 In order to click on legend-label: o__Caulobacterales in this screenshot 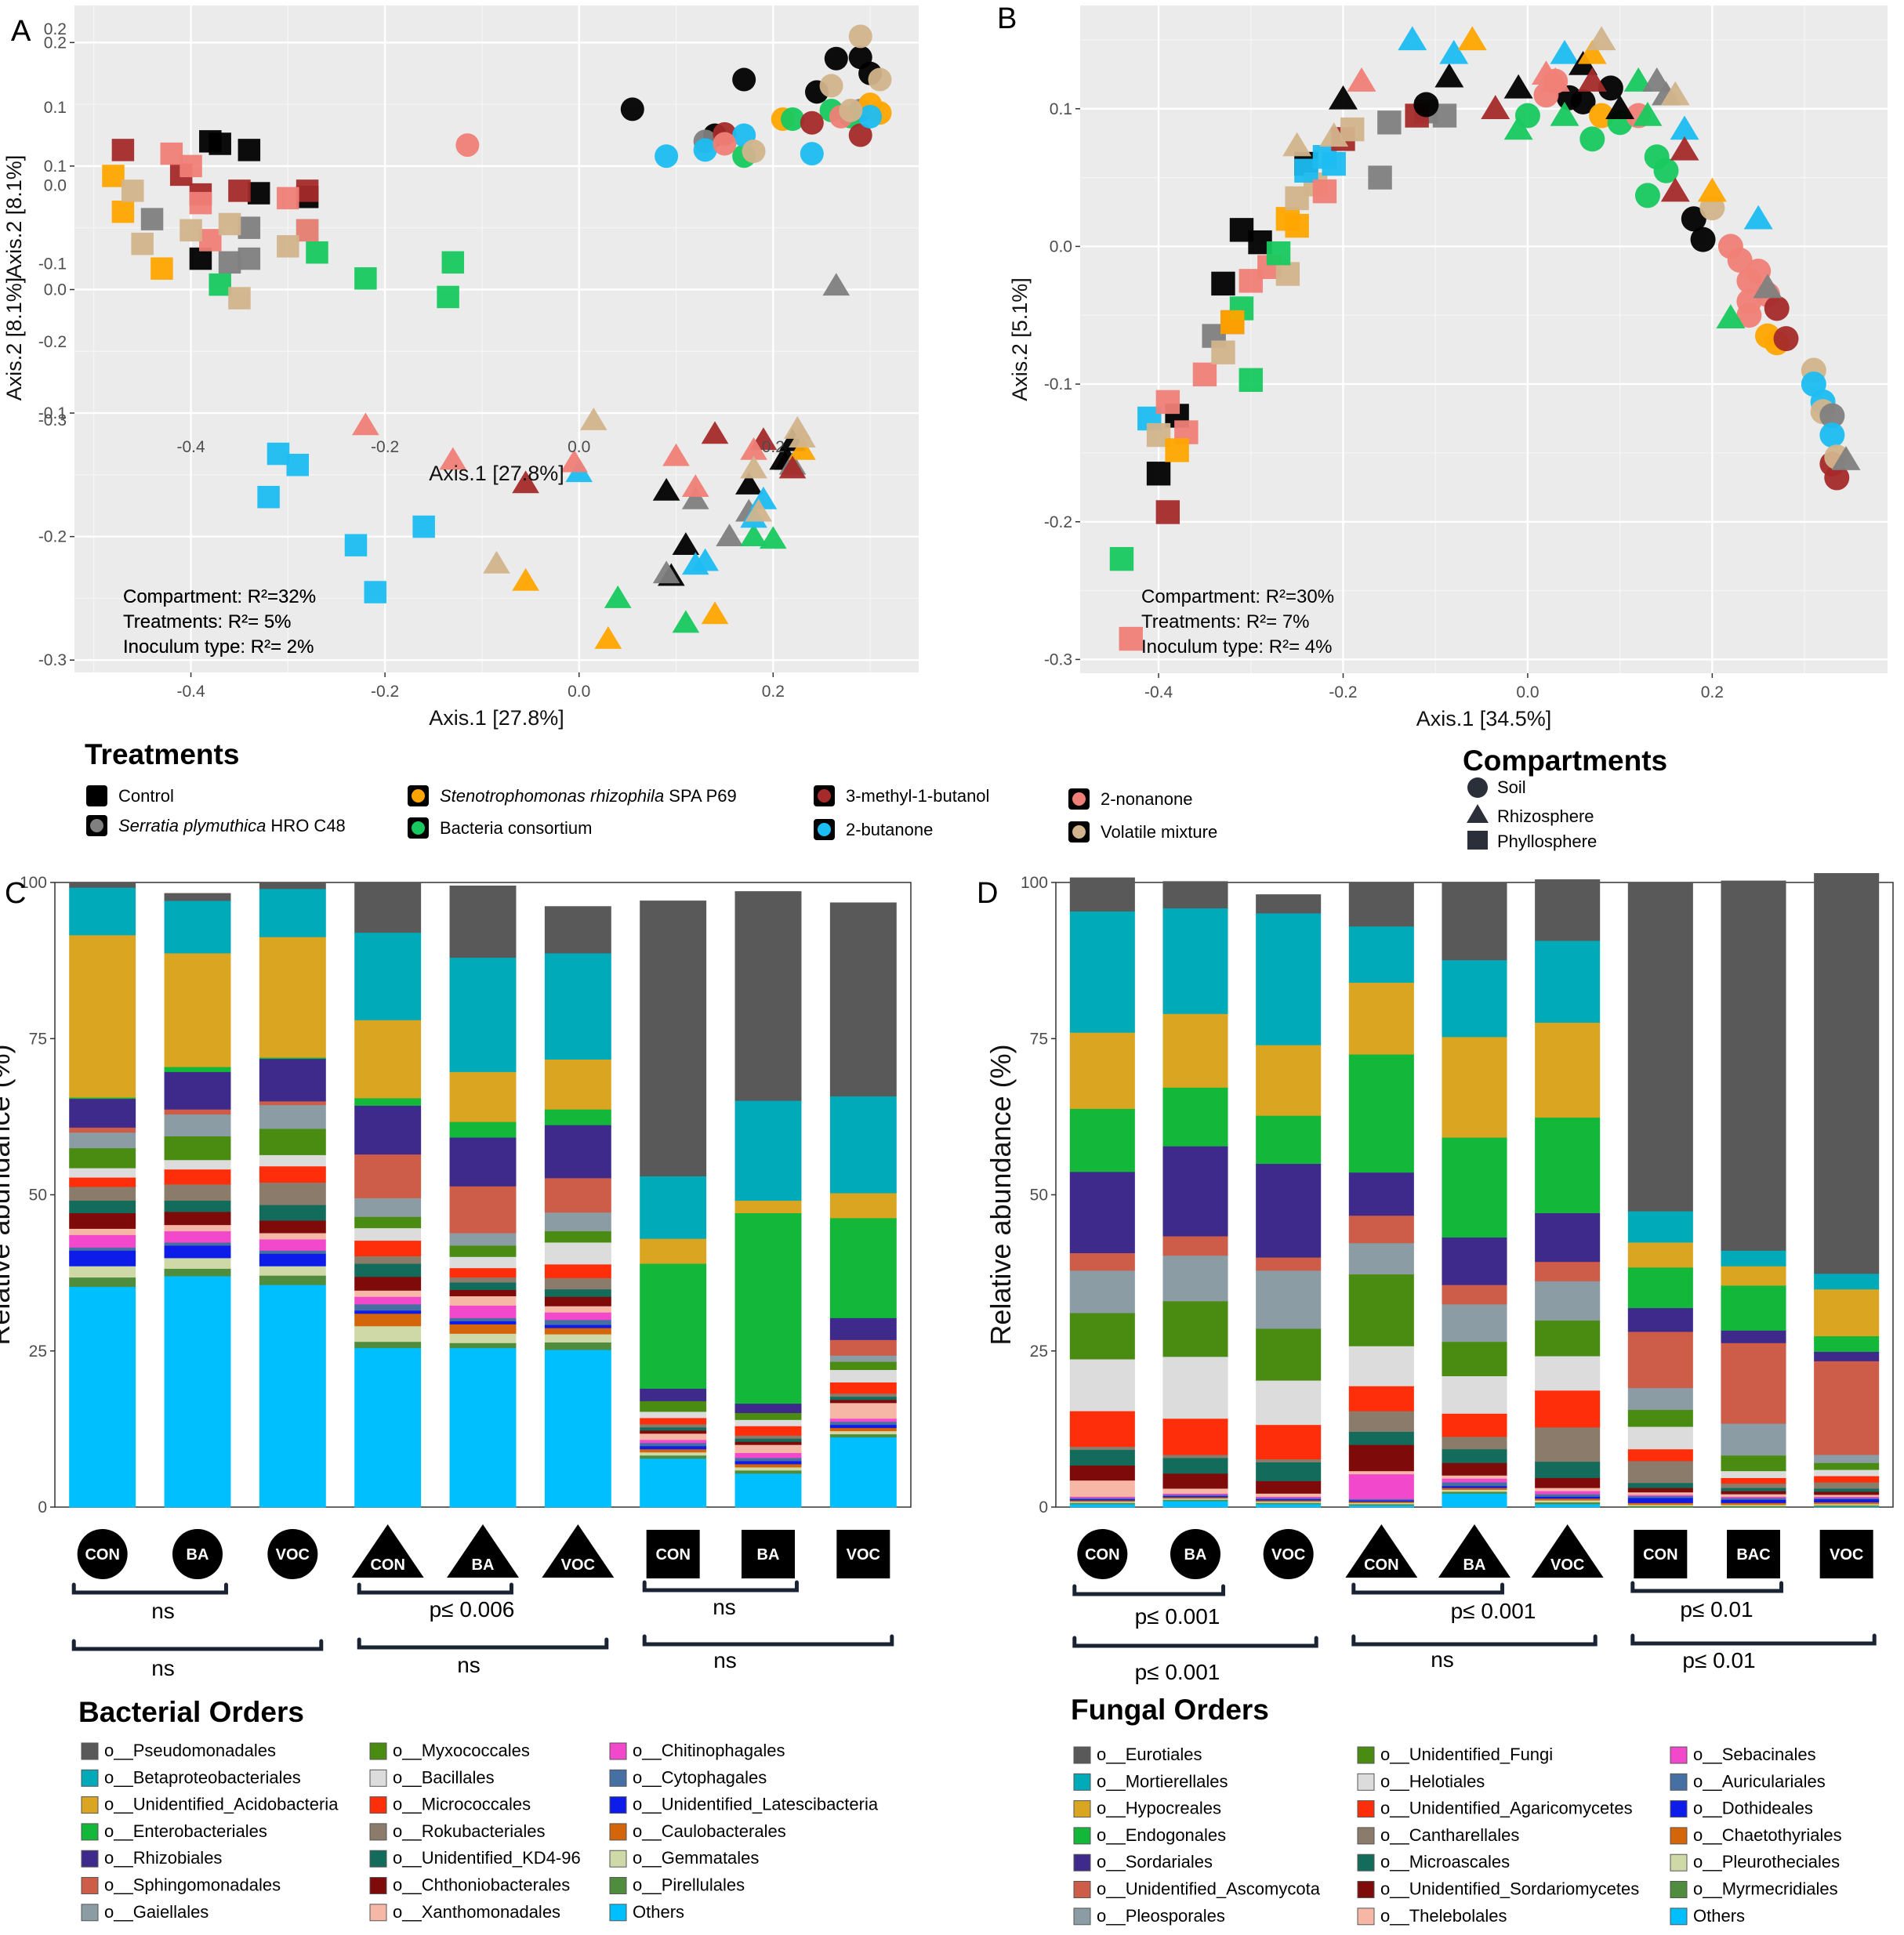, I will do `click(709, 1831)`.